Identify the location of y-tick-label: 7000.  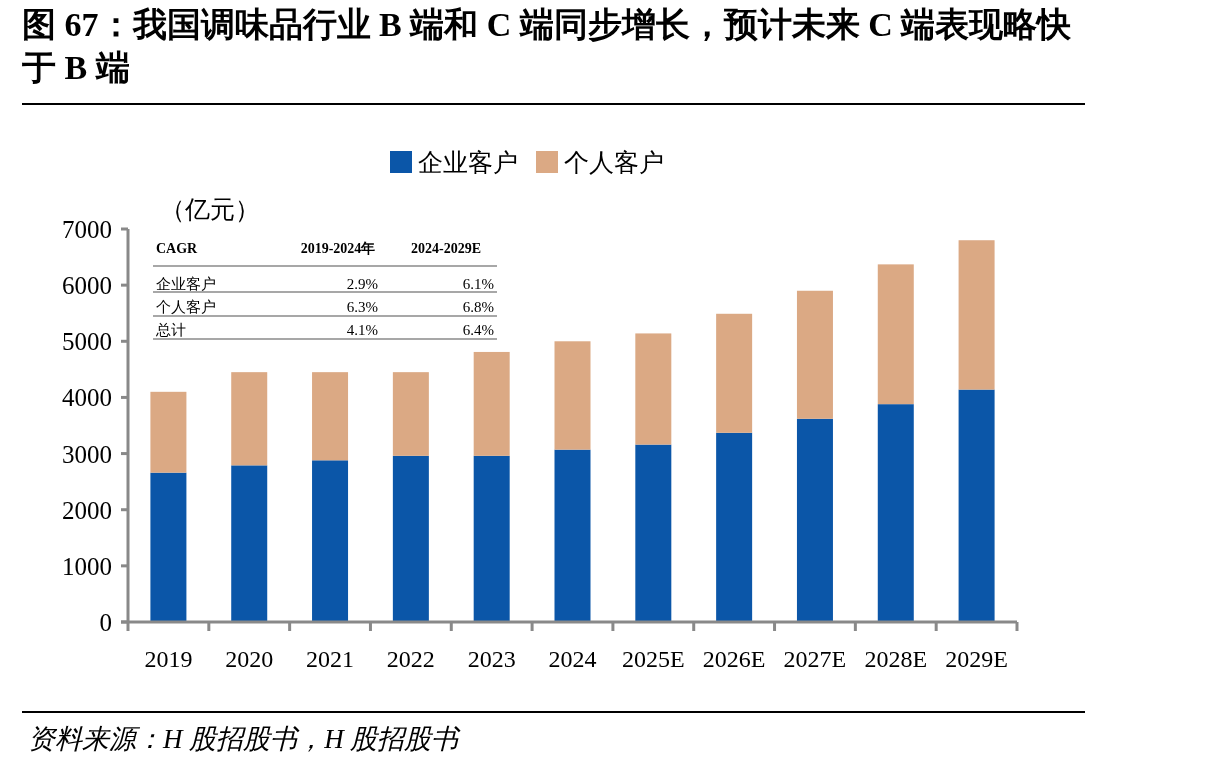
(87, 229).